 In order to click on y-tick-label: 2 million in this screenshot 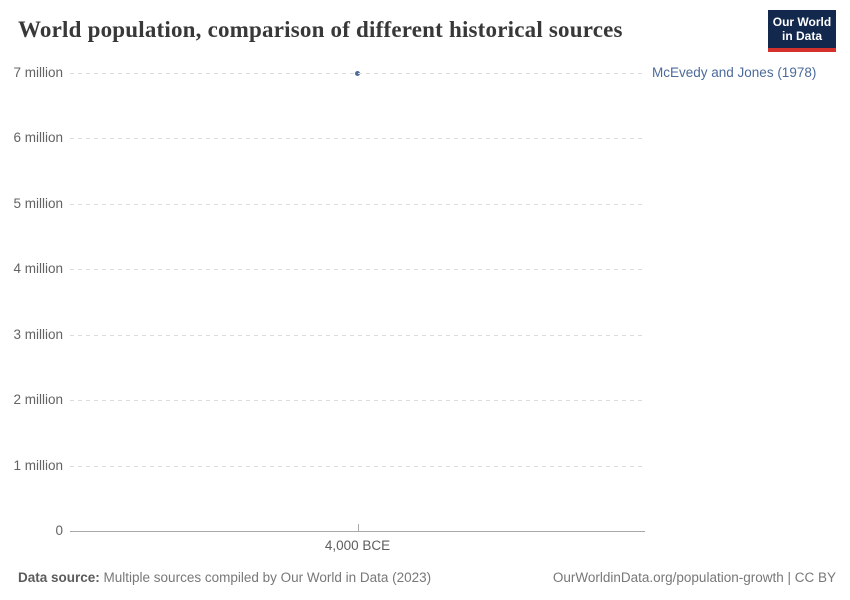, I will do `click(38, 400)`.